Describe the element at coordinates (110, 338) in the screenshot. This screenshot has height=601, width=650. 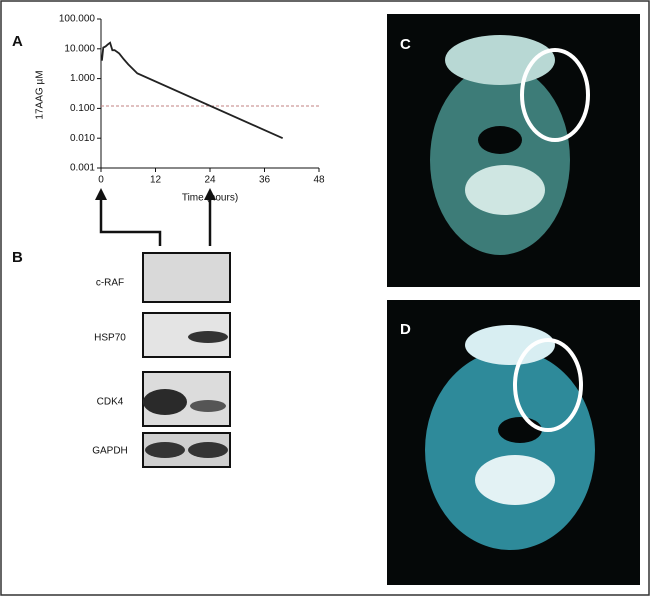
I see `blot-label: HSP70` at that location.